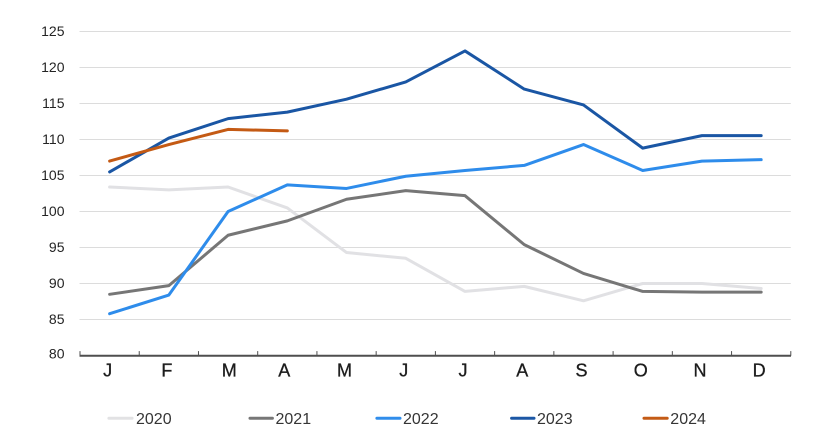 The height and width of the screenshot is (443, 820). What do you see at coordinates (759, 370) in the screenshot?
I see `svg-text: D` at bounding box center [759, 370].